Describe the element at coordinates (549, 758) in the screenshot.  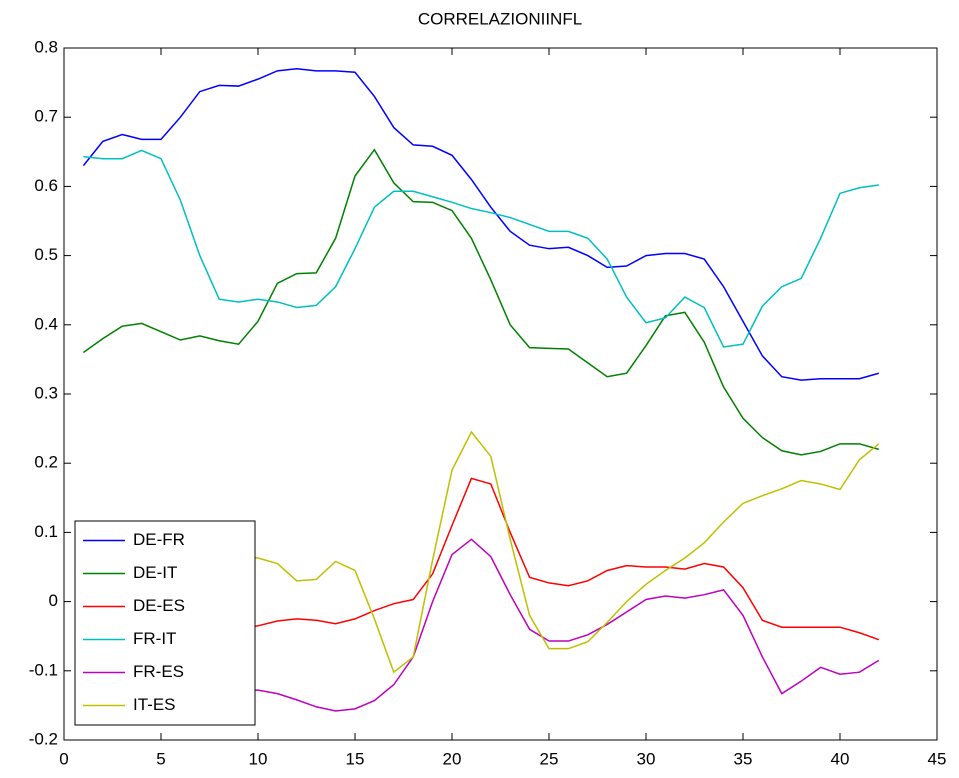
I see `x-tick-label: 25` at that location.